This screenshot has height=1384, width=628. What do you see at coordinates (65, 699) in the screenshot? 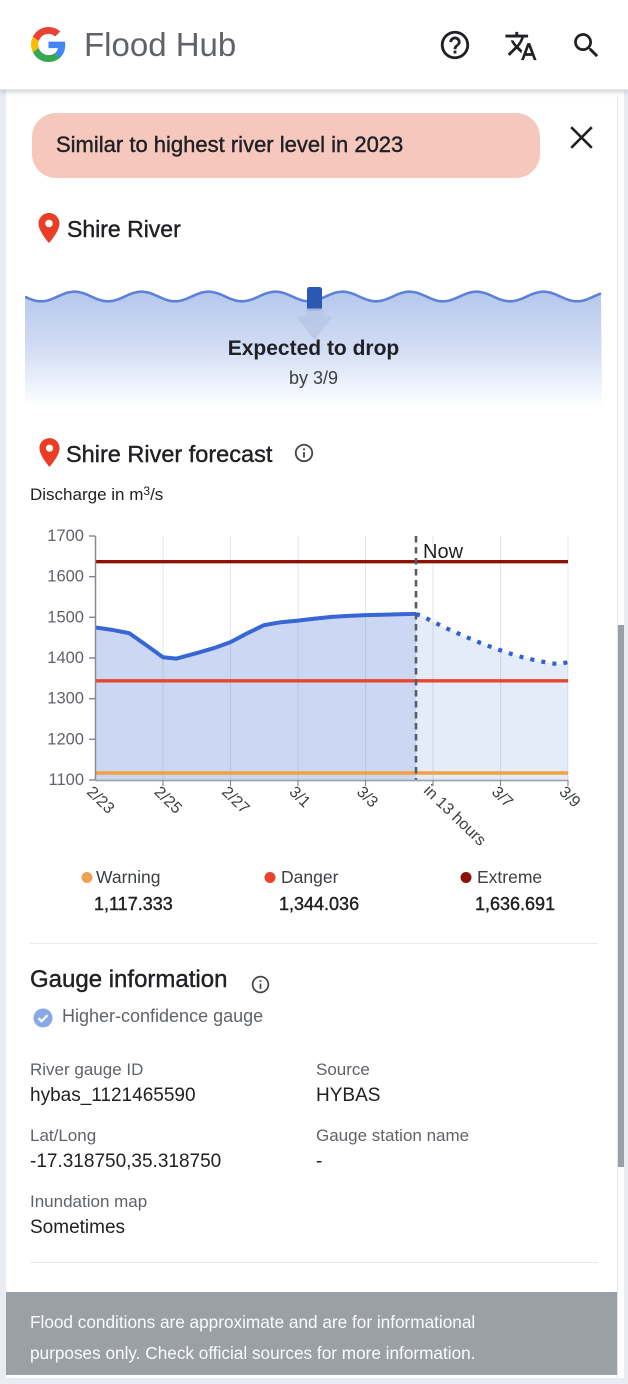
I see `svg-text: 1300` at bounding box center [65, 699].